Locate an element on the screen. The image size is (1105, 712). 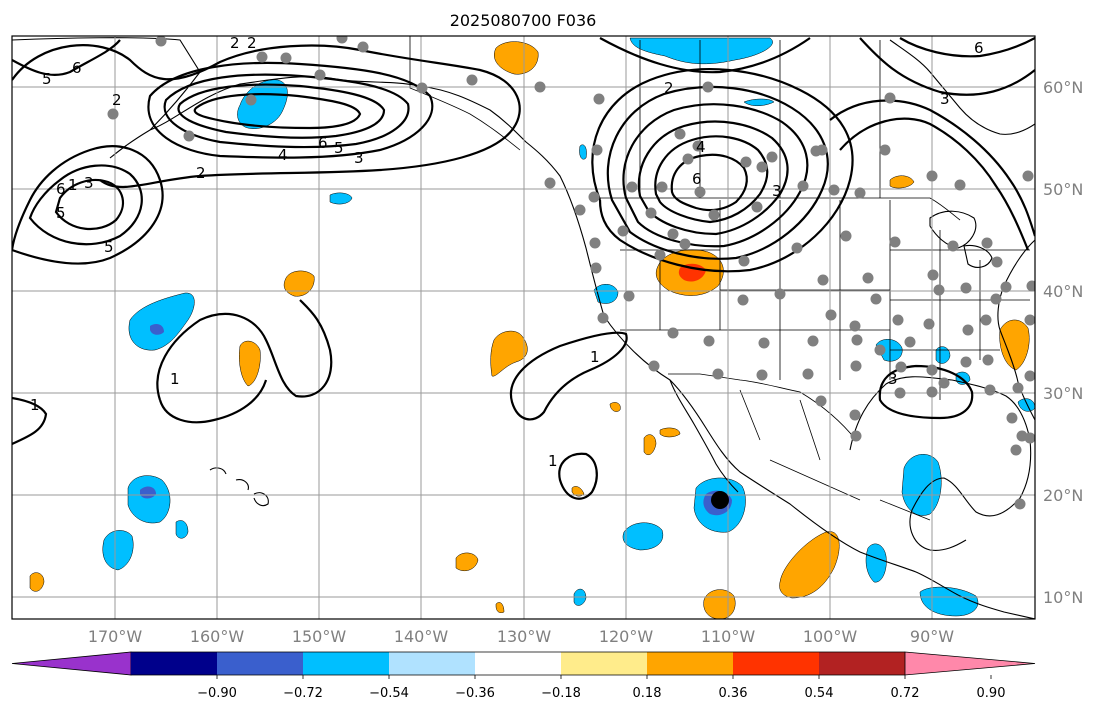
contour-1-west is located at coordinates (30, 421).